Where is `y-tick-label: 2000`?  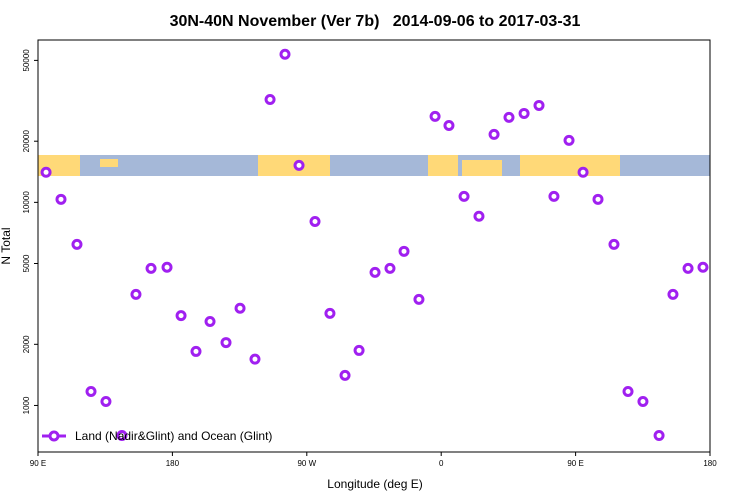
y-tick-label: 2000 is located at coordinates (26, 344).